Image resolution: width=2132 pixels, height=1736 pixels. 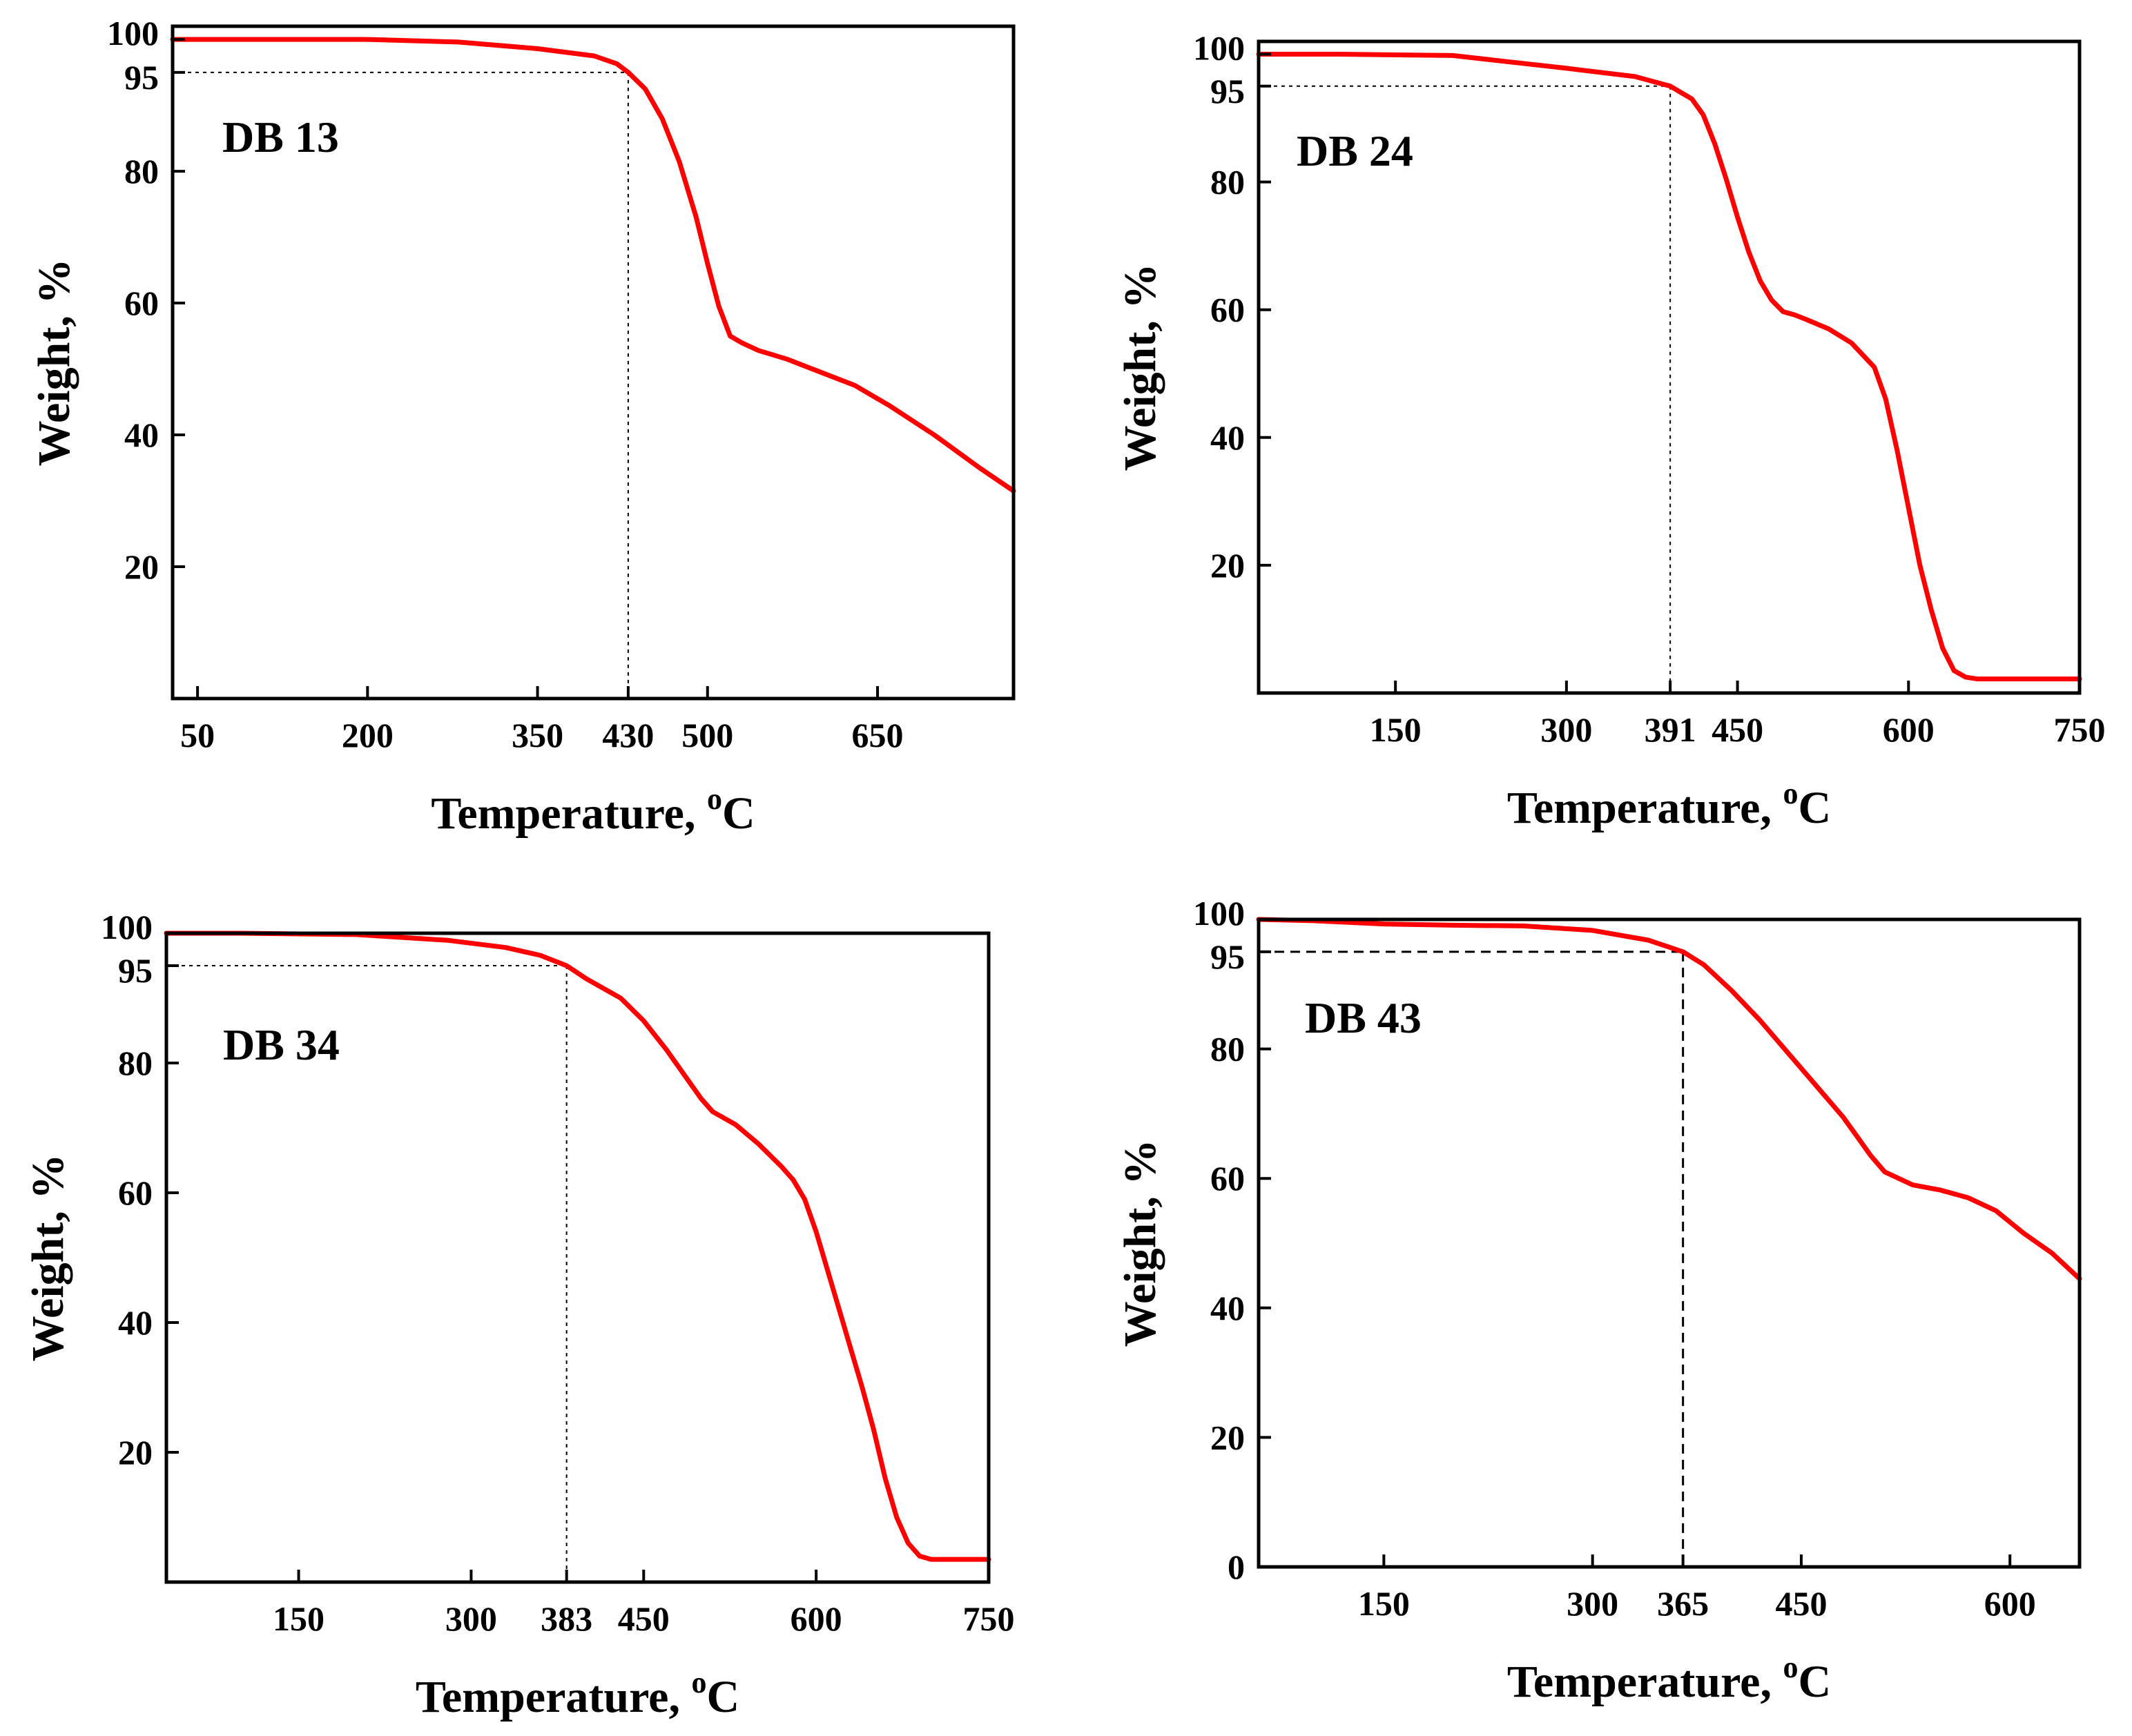 What do you see at coordinates (878, 735) in the screenshot?
I see `x-tick-label: 650` at bounding box center [878, 735].